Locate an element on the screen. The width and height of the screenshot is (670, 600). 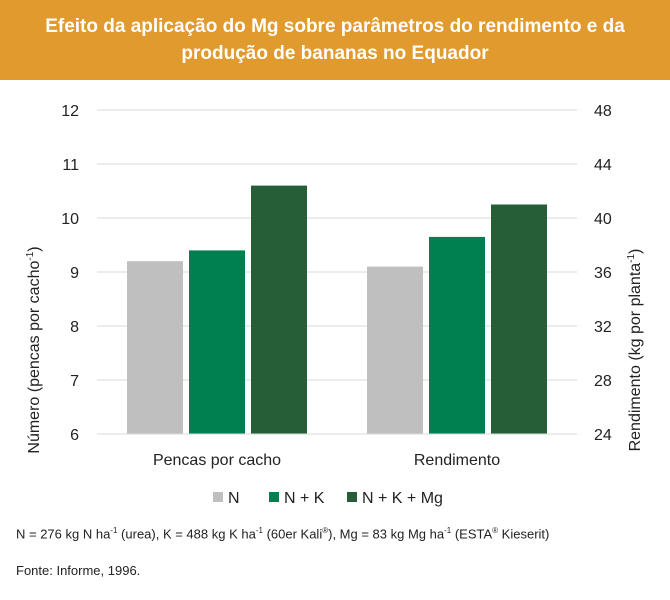
right-tick-label: 40 is located at coordinates (603, 219).